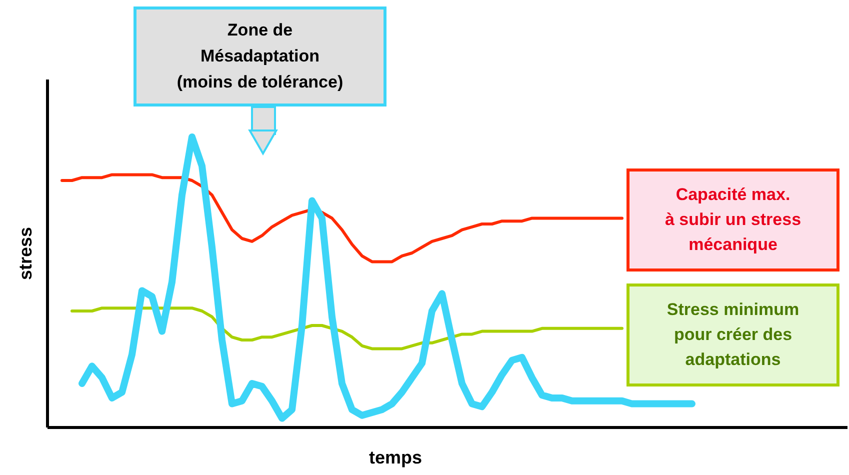  What do you see at coordinates (733, 219) in the screenshot?
I see `text: Capacité max. à subir un stress mécanique` at bounding box center [733, 219].